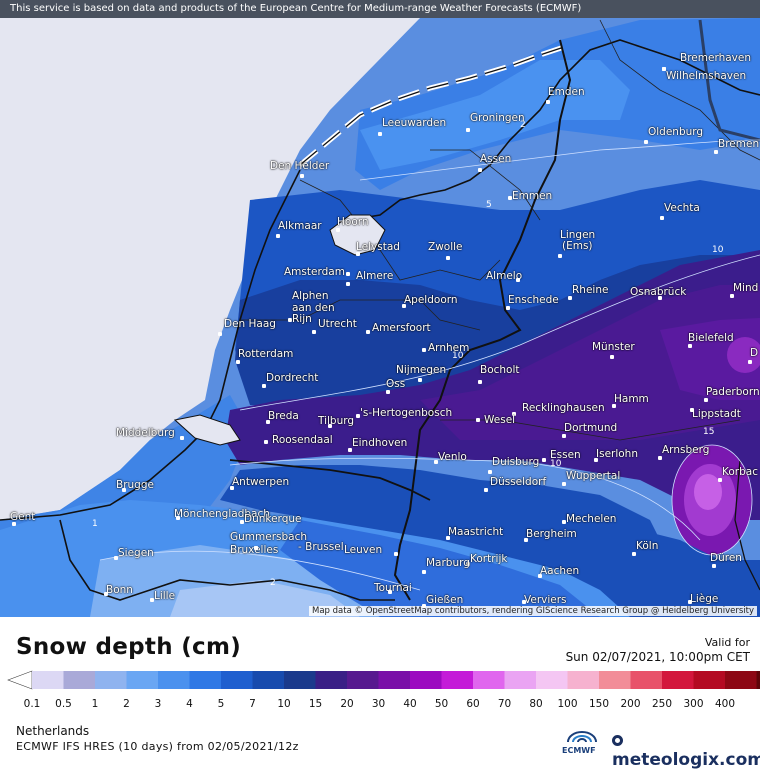  Describe the element at coordinates (378, 247) in the screenshot. I see `city-label: Lelystad` at that location.